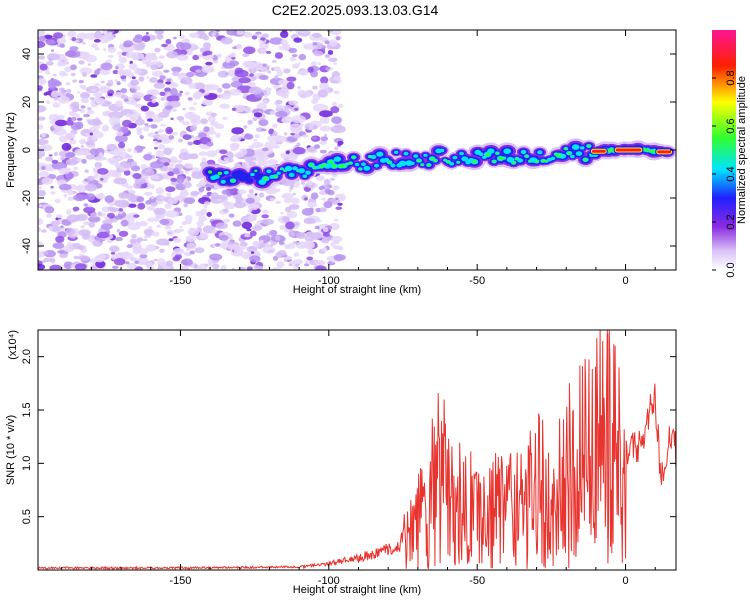 The image size is (750, 600). I want to click on spectrogram-y-label: Frequency (Hz), so click(11, 150).